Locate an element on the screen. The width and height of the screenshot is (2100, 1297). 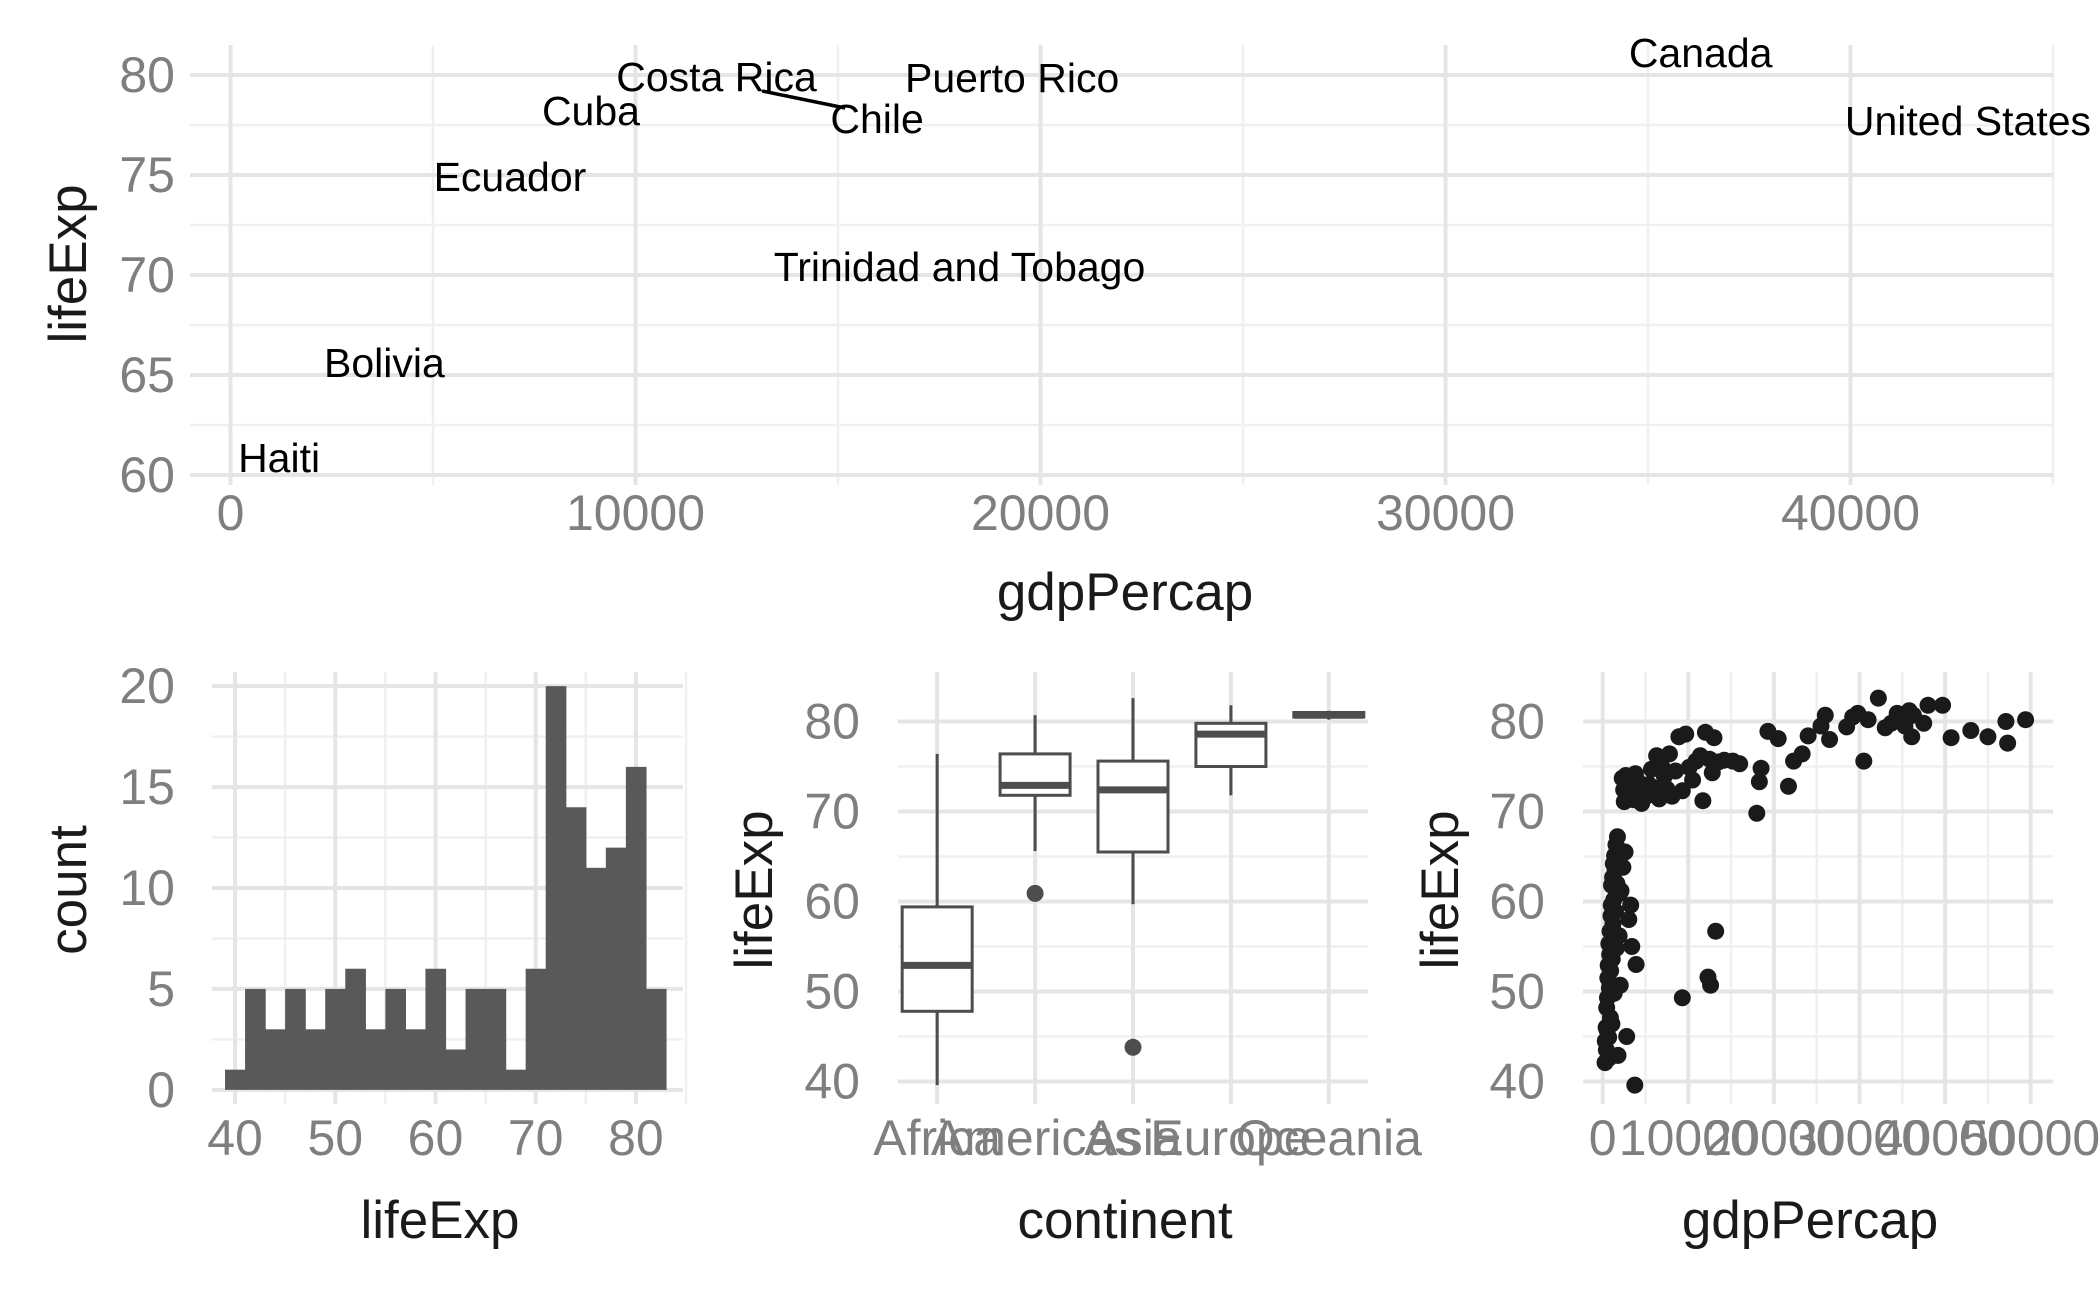
y-tick-label: 0 is located at coordinates (161, 1090).